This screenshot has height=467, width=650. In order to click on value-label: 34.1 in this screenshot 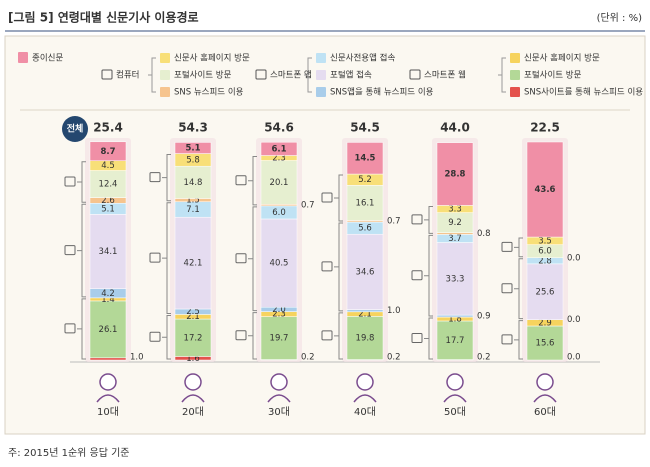, I will do `click(108, 252)`.